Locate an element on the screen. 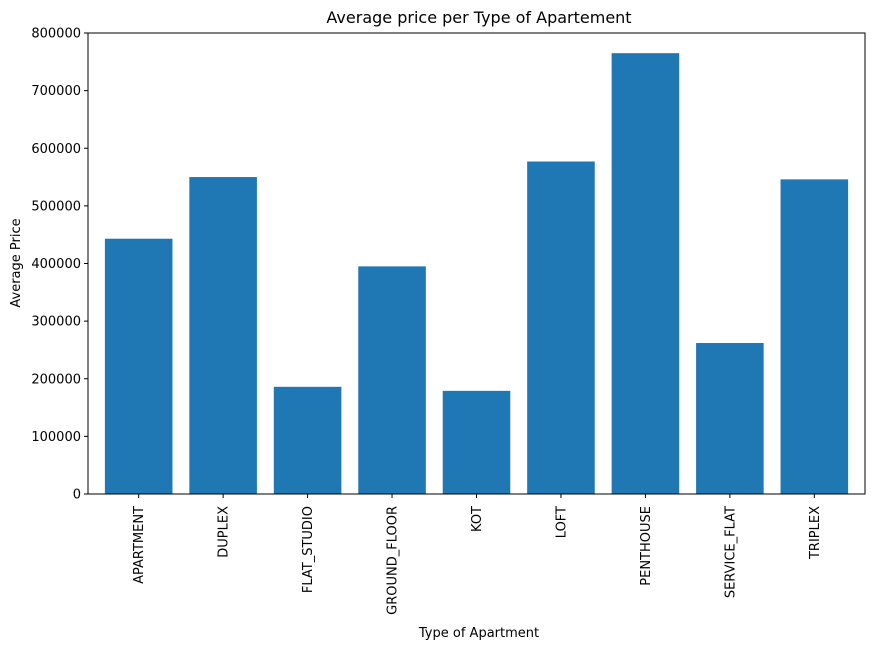  x-tick-label: LOFT is located at coordinates (561, 522).